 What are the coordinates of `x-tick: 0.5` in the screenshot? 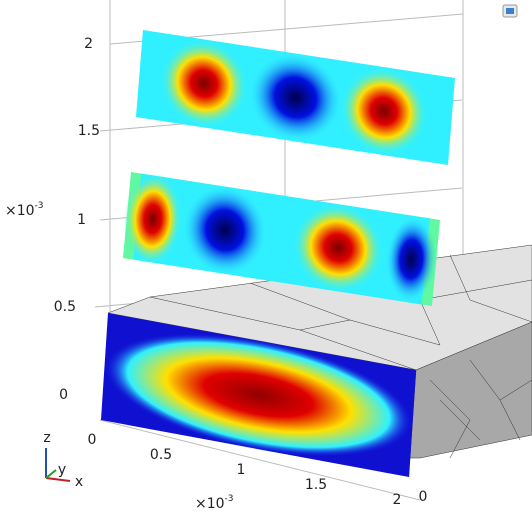 It's located at (161, 455).